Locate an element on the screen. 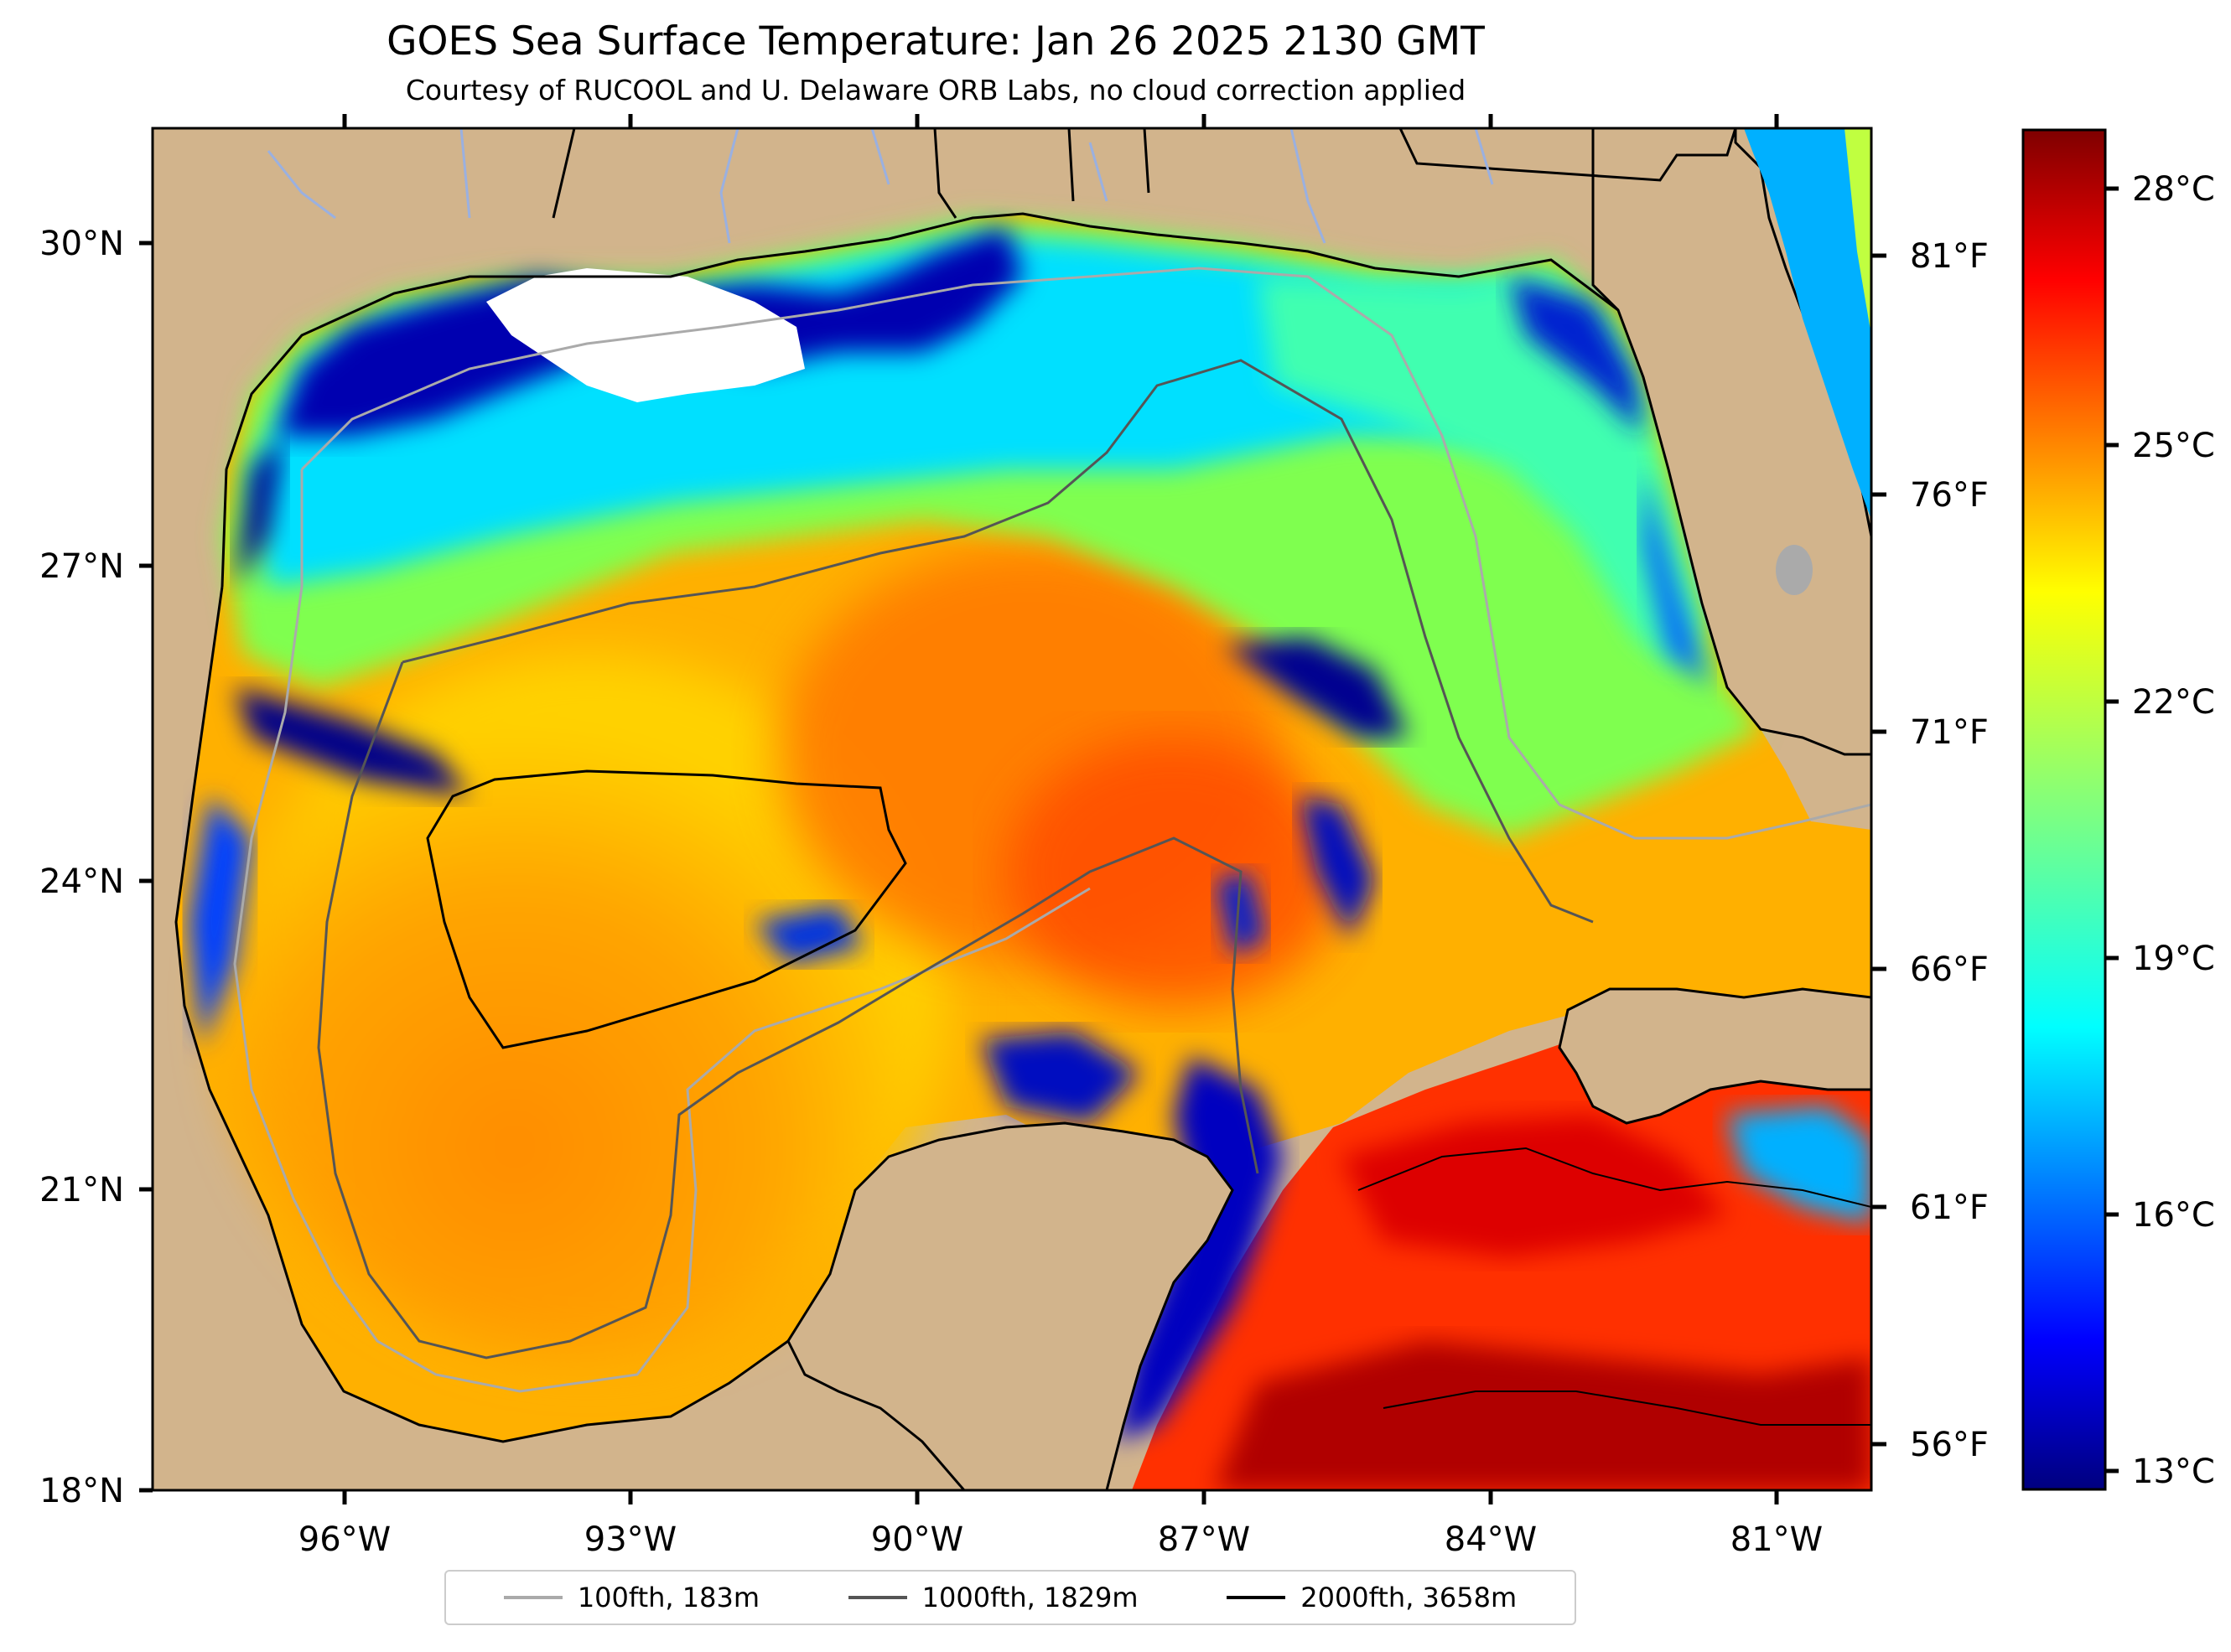 The width and height of the screenshot is (2231, 1652). legend-label: 1000fth, 1829m is located at coordinates (1030, 1597).